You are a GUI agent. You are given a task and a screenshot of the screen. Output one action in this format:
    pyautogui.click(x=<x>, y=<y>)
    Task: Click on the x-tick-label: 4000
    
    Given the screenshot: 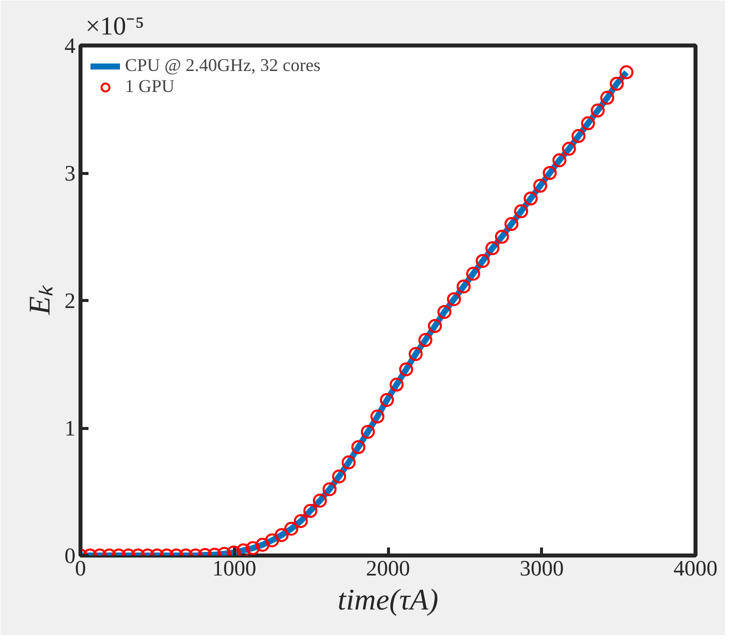 What is the action you would take?
    pyautogui.click(x=696, y=568)
    